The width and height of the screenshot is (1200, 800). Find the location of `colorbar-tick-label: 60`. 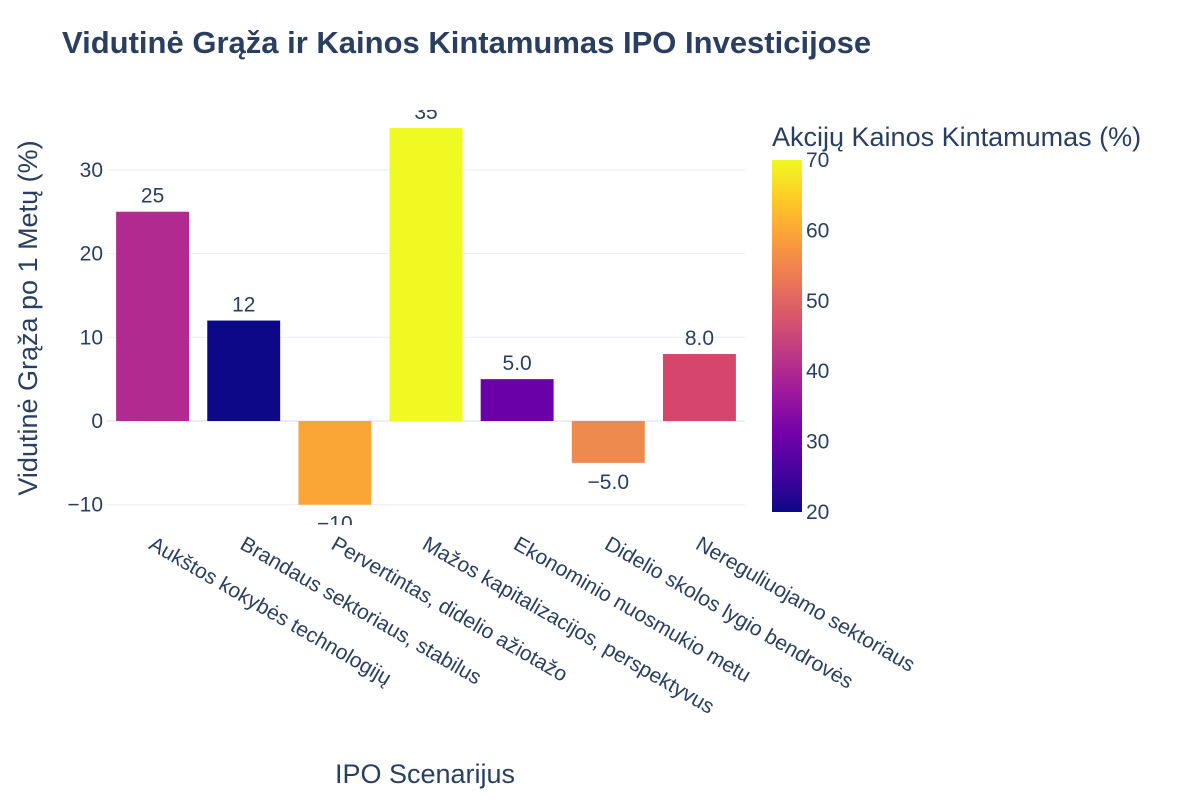

colorbar-tick-label: 60 is located at coordinates (817, 230).